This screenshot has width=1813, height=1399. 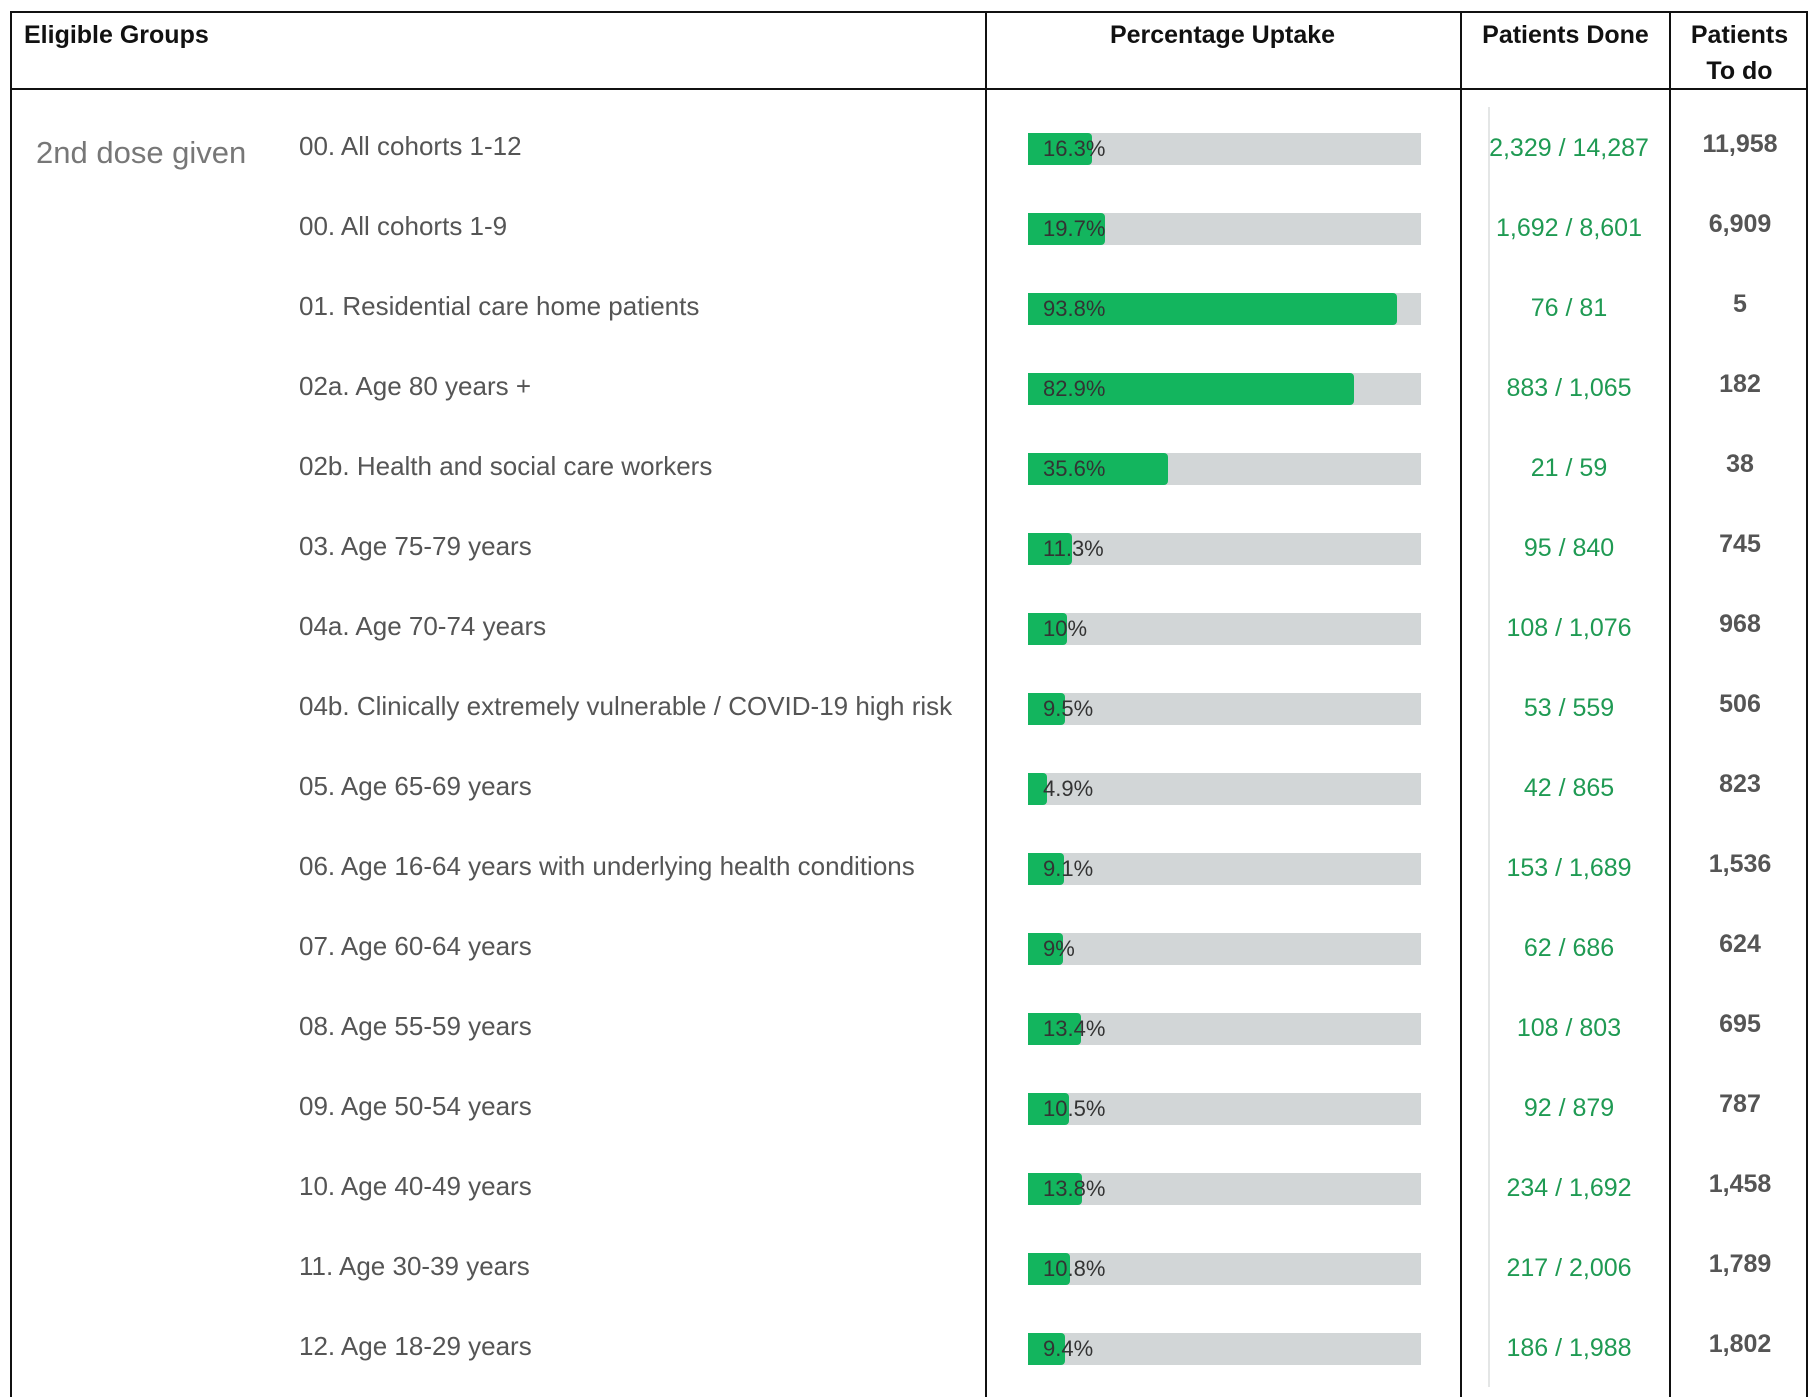 I want to click on patients-done: 186 / 1,988, so click(x=1569, y=1348).